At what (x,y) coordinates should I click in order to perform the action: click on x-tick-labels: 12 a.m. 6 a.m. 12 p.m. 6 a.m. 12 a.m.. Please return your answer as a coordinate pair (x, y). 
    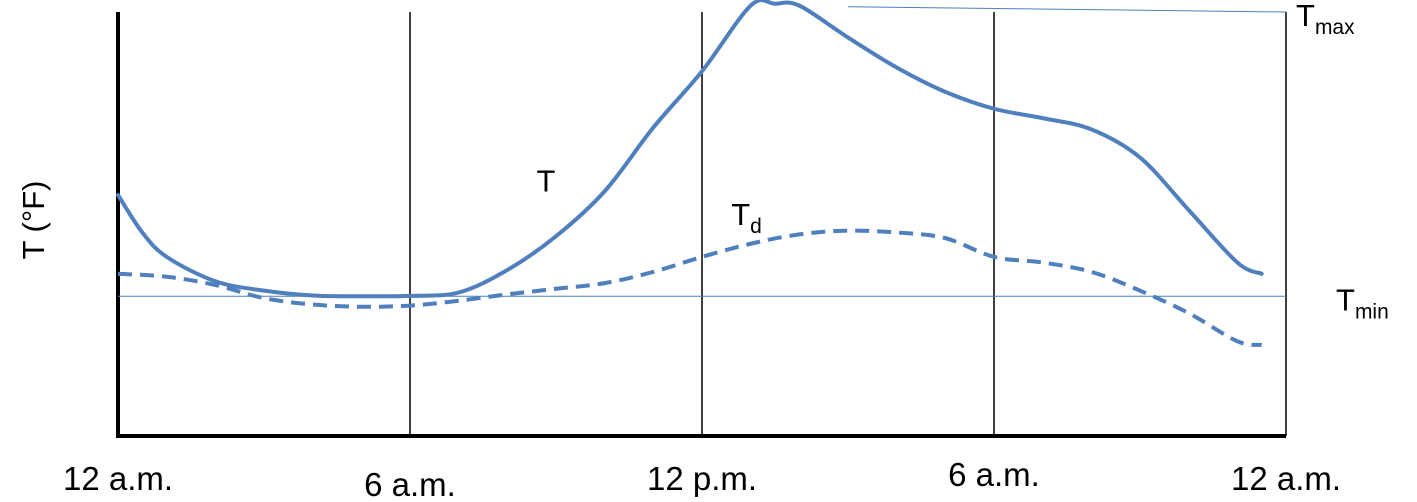
    Looking at the image, I should click on (702, 479).